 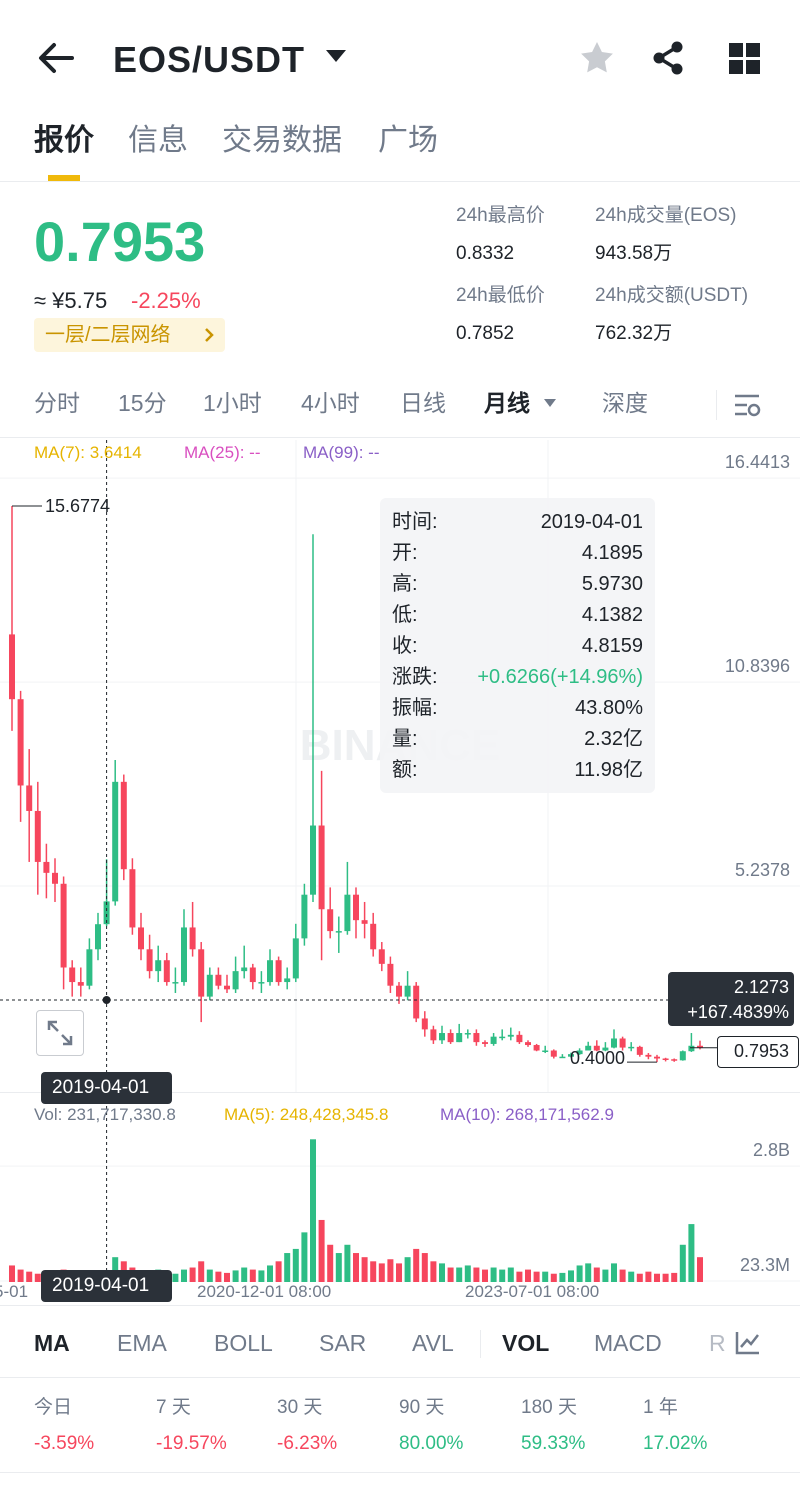 What do you see at coordinates (64, 140) in the screenshot?
I see `tab: 报价` at bounding box center [64, 140].